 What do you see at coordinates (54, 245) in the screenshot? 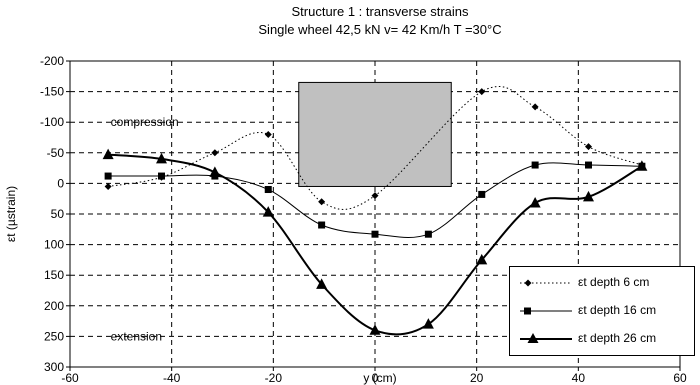
I see `y-tick-label: 100` at bounding box center [54, 245].